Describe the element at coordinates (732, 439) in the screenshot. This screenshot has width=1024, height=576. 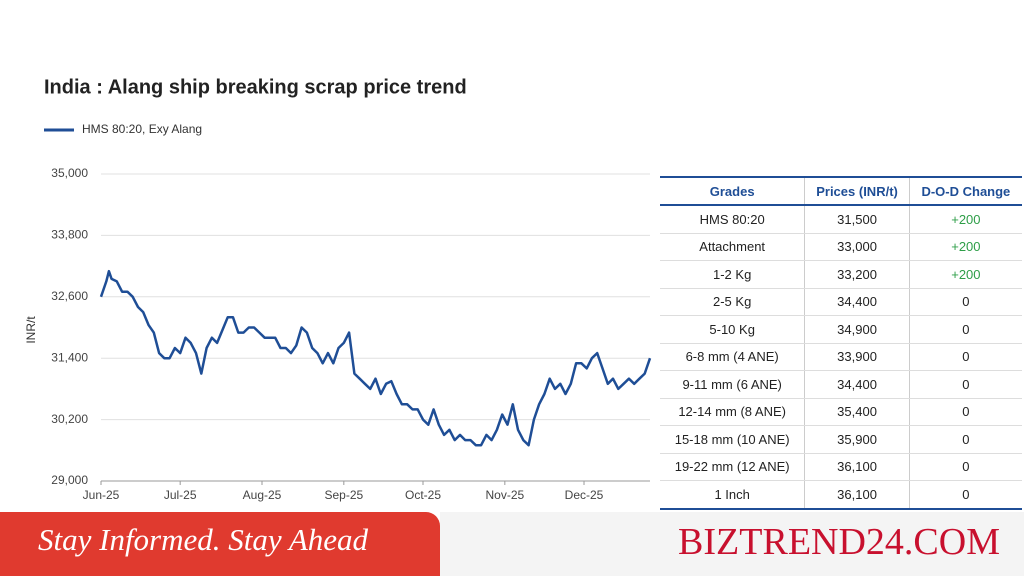
I see `table-cell: 15-18 mm (10 ANE)` at that location.